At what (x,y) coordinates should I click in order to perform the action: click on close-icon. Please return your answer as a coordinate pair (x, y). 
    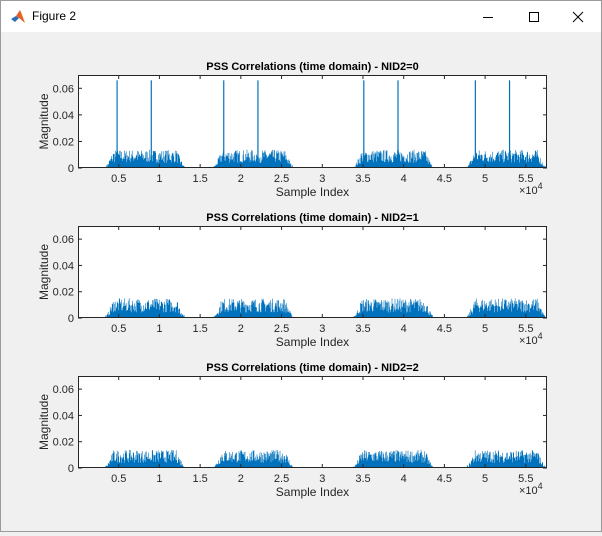
    Looking at the image, I should click on (578, 16).